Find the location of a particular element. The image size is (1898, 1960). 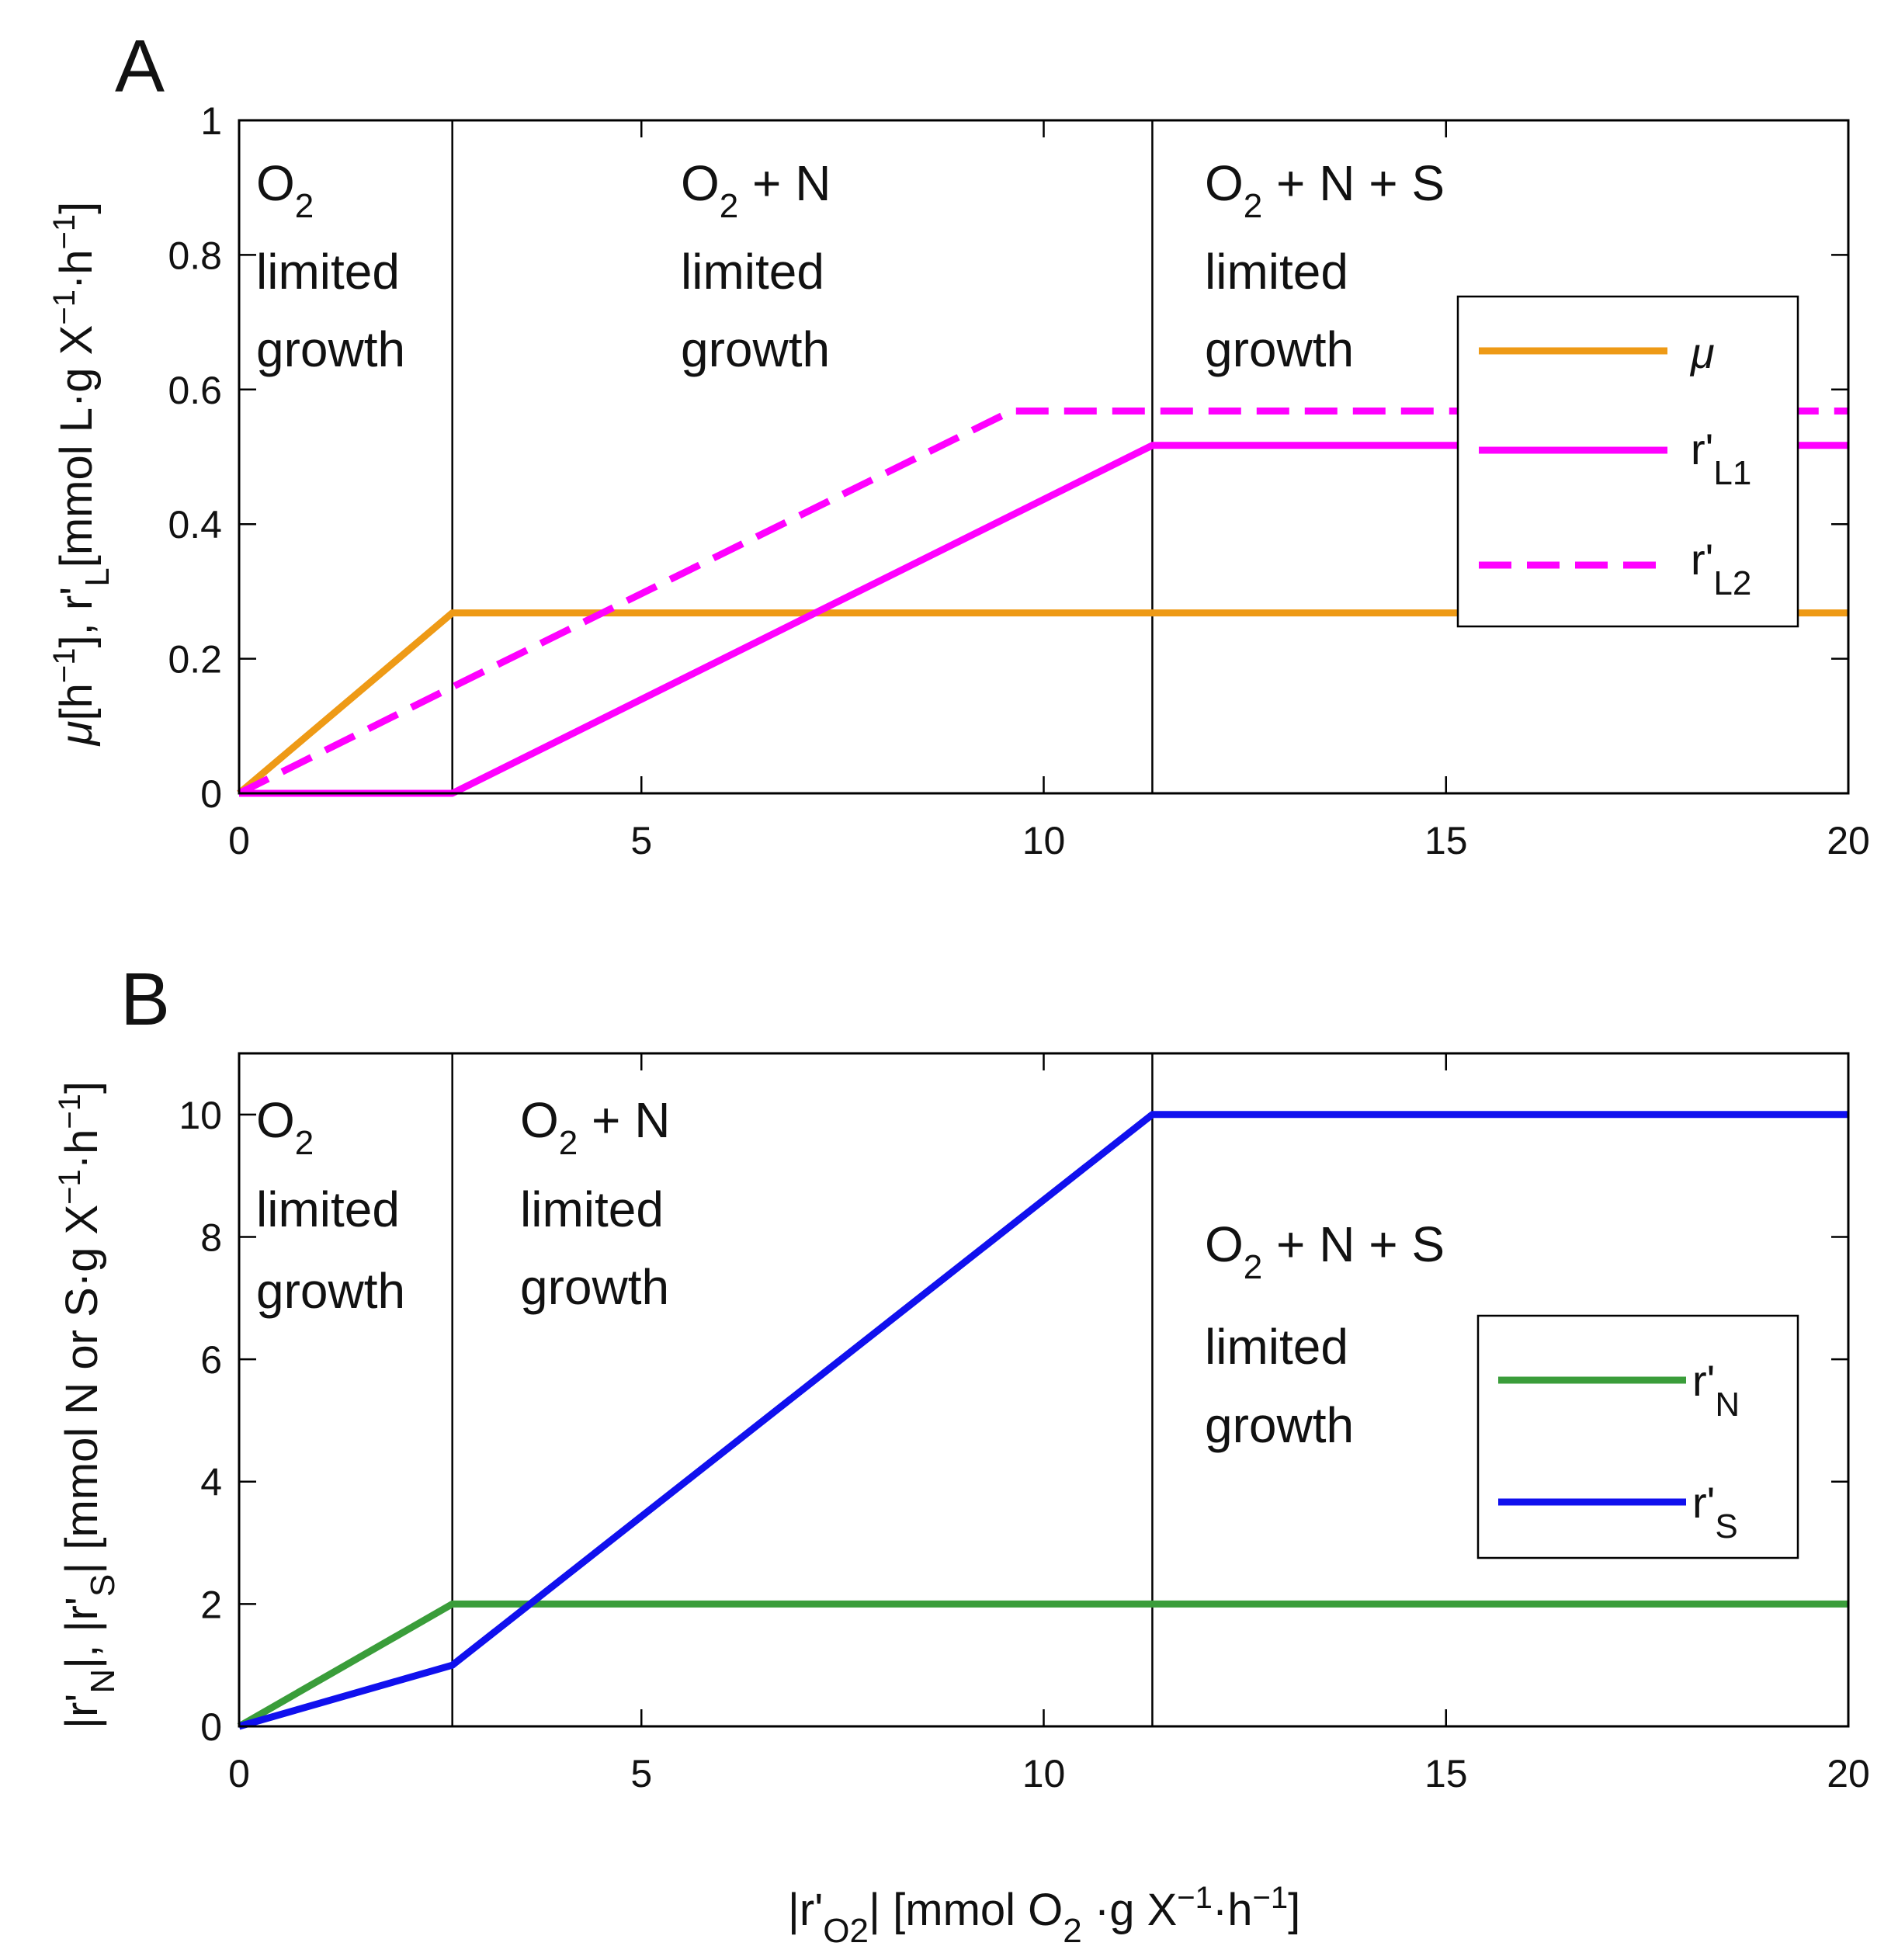

panel-b-region-2: O2 + N limited growth is located at coordinates (595, 1203).